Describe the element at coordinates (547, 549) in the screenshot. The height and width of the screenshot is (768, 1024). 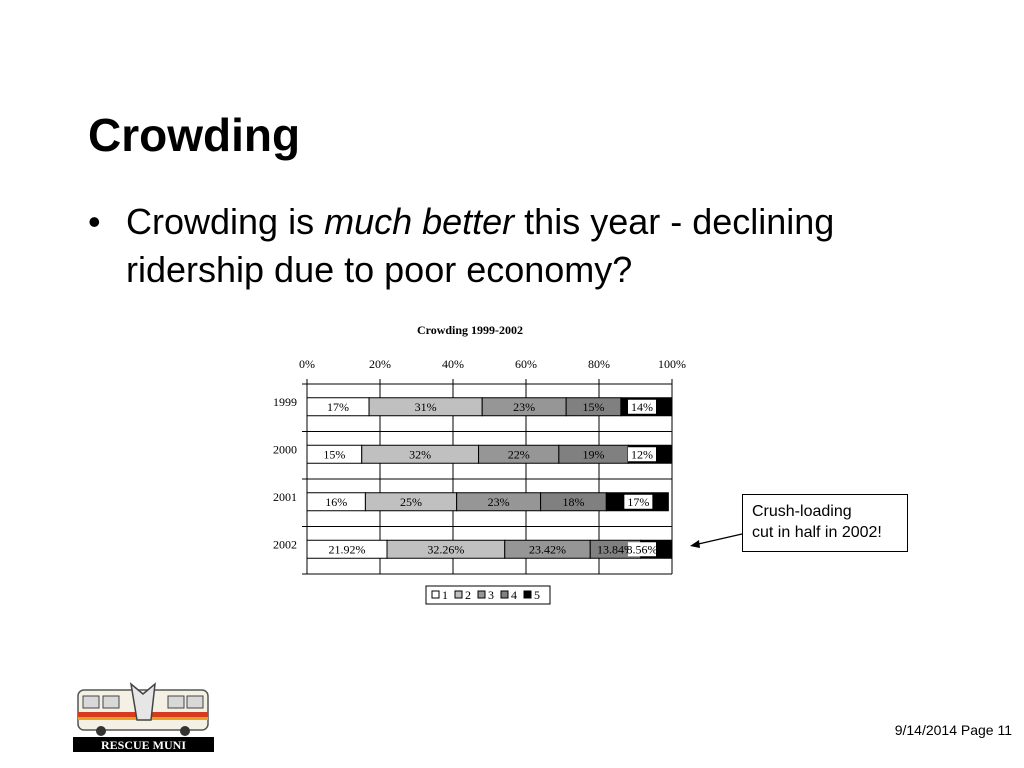
I see `data-label: 23.42%` at that location.